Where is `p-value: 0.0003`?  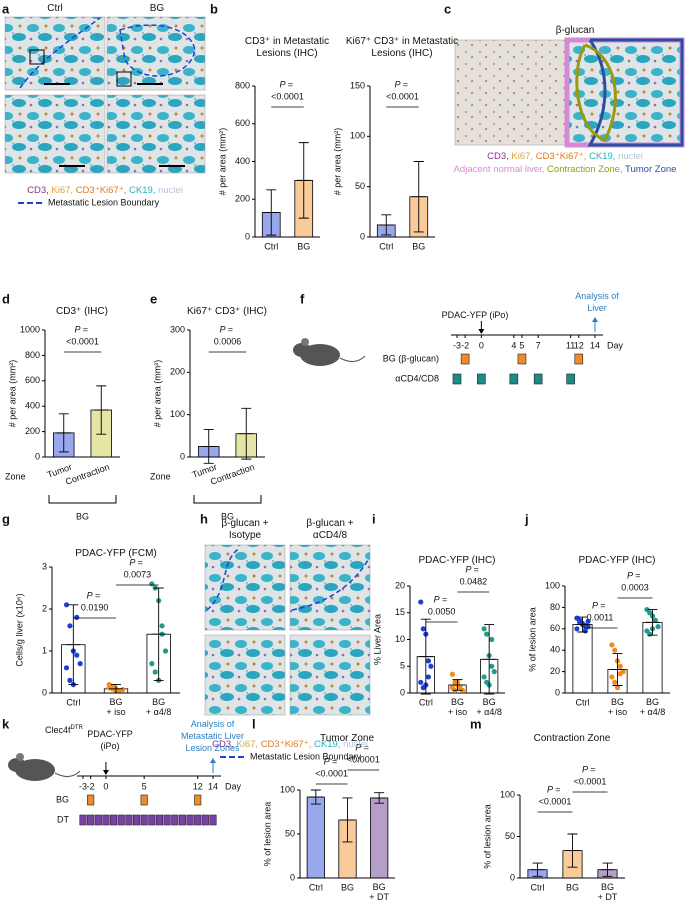 p-value: 0.0003 is located at coordinates (635, 587).